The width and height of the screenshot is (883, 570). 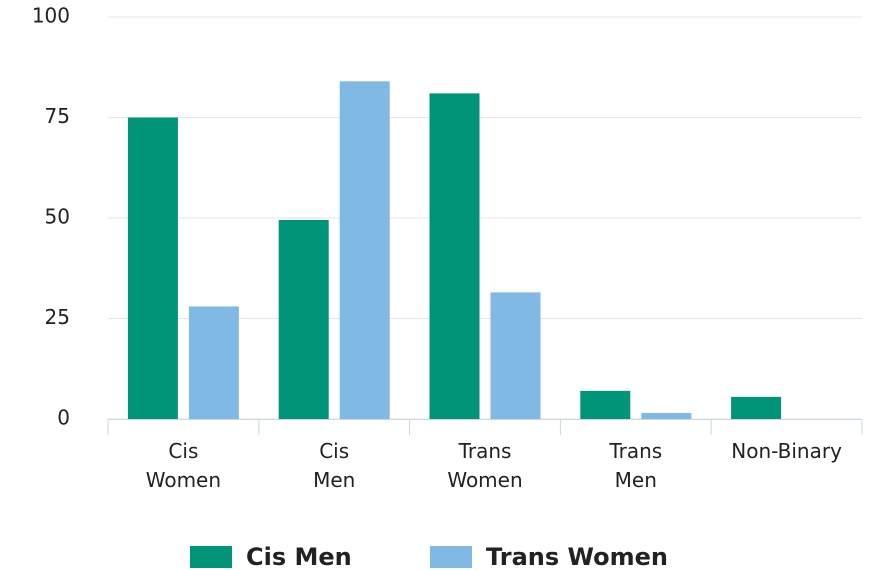 I want to click on y-tick-label: 0, so click(x=63, y=418).